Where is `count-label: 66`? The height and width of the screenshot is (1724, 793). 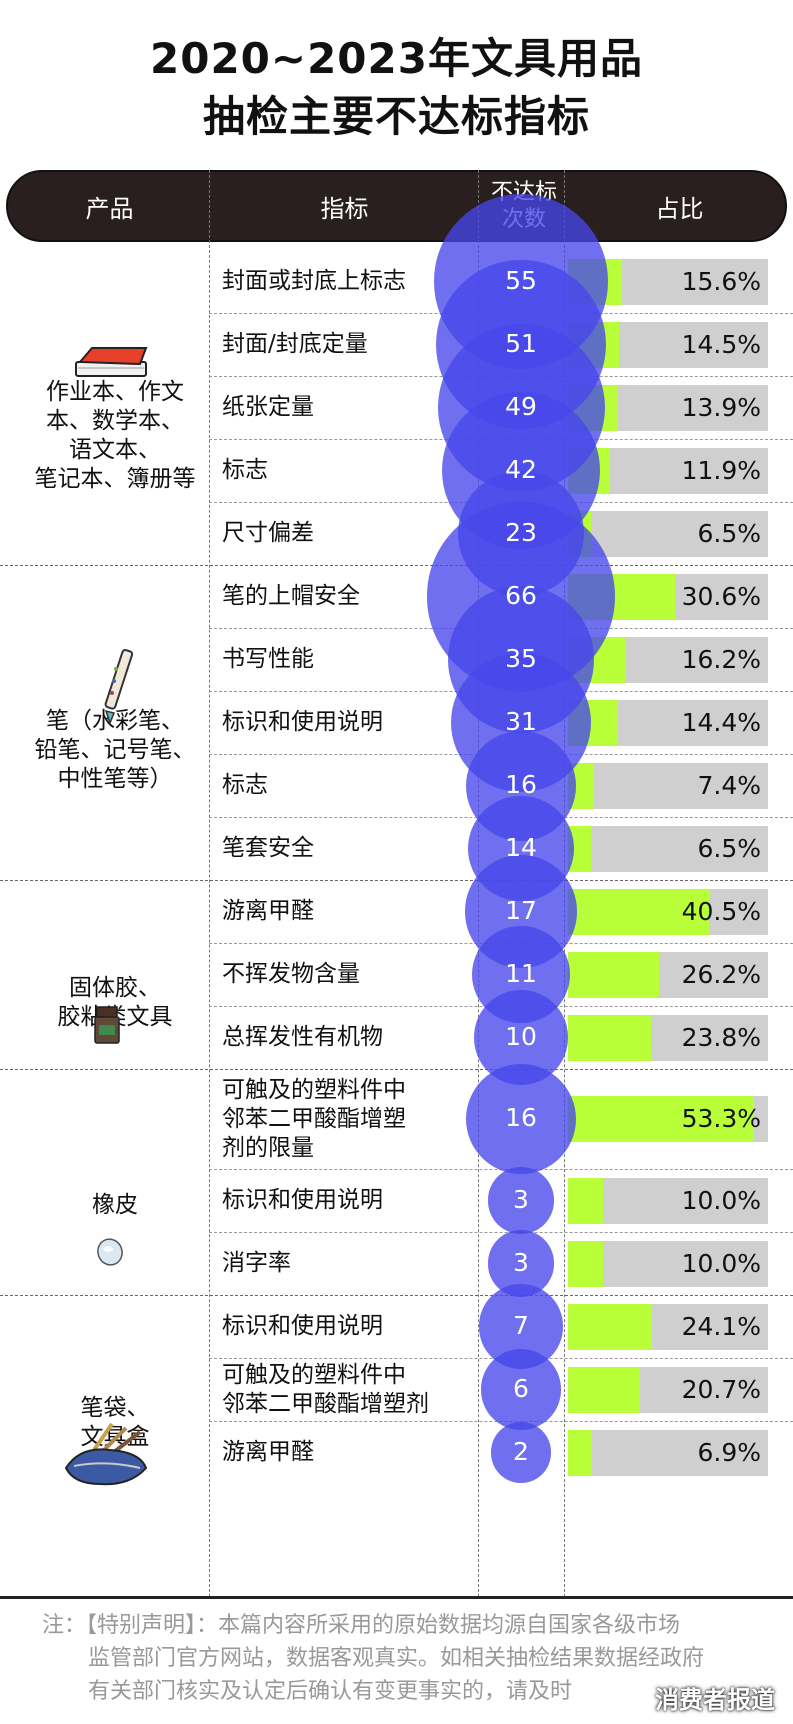 count-label: 66 is located at coordinates (521, 595).